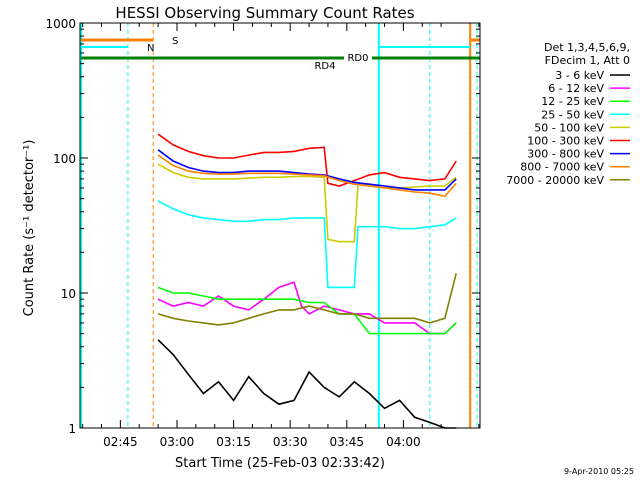 The width and height of the screenshot is (640, 480). I want to click on legend-label: 12 - 25 keV, so click(572, 101).